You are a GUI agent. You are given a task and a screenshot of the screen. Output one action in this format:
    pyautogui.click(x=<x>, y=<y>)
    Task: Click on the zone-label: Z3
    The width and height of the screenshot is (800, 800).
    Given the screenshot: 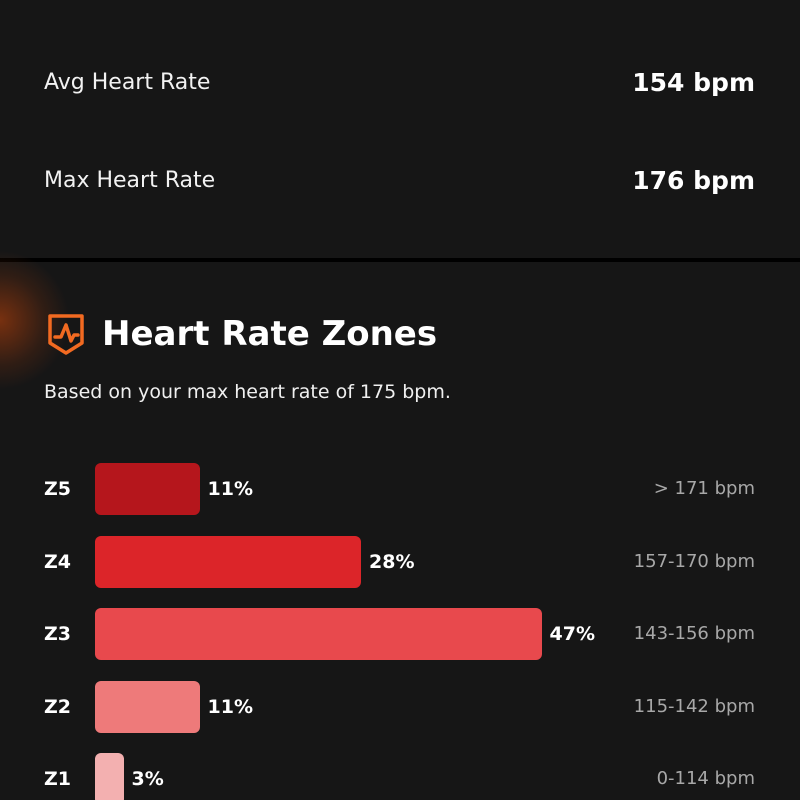 What is the action you would take?
    pyautogui.click(x=57, y=634)
    